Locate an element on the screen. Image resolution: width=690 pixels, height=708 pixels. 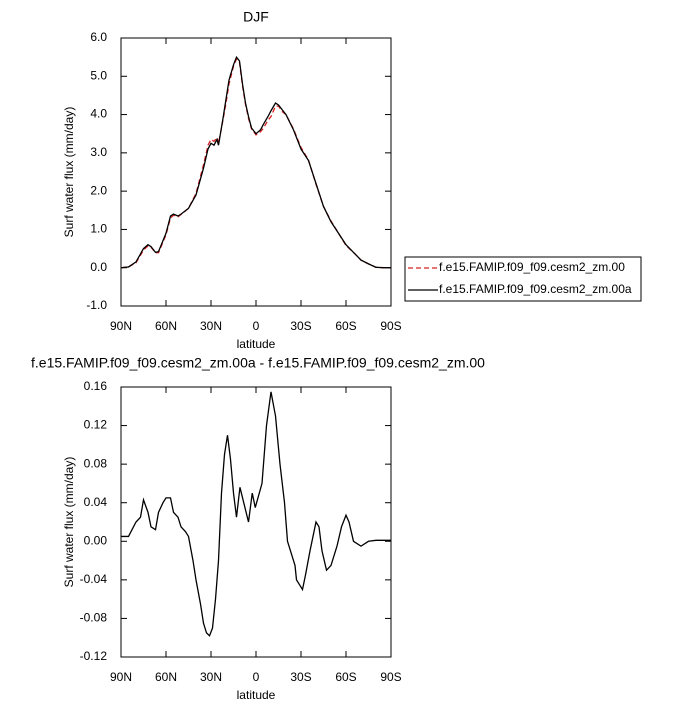
y-tick-label: 1.0 is located at coordinates (98, 229).